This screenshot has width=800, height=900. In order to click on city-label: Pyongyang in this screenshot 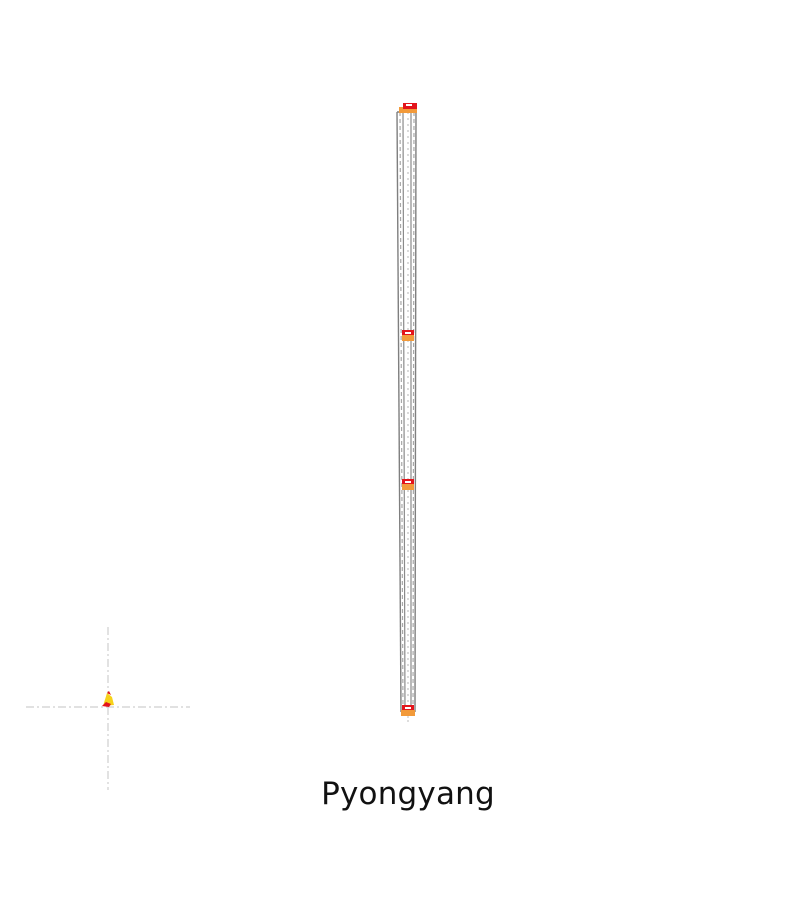, I will do `click(408, 794)`.